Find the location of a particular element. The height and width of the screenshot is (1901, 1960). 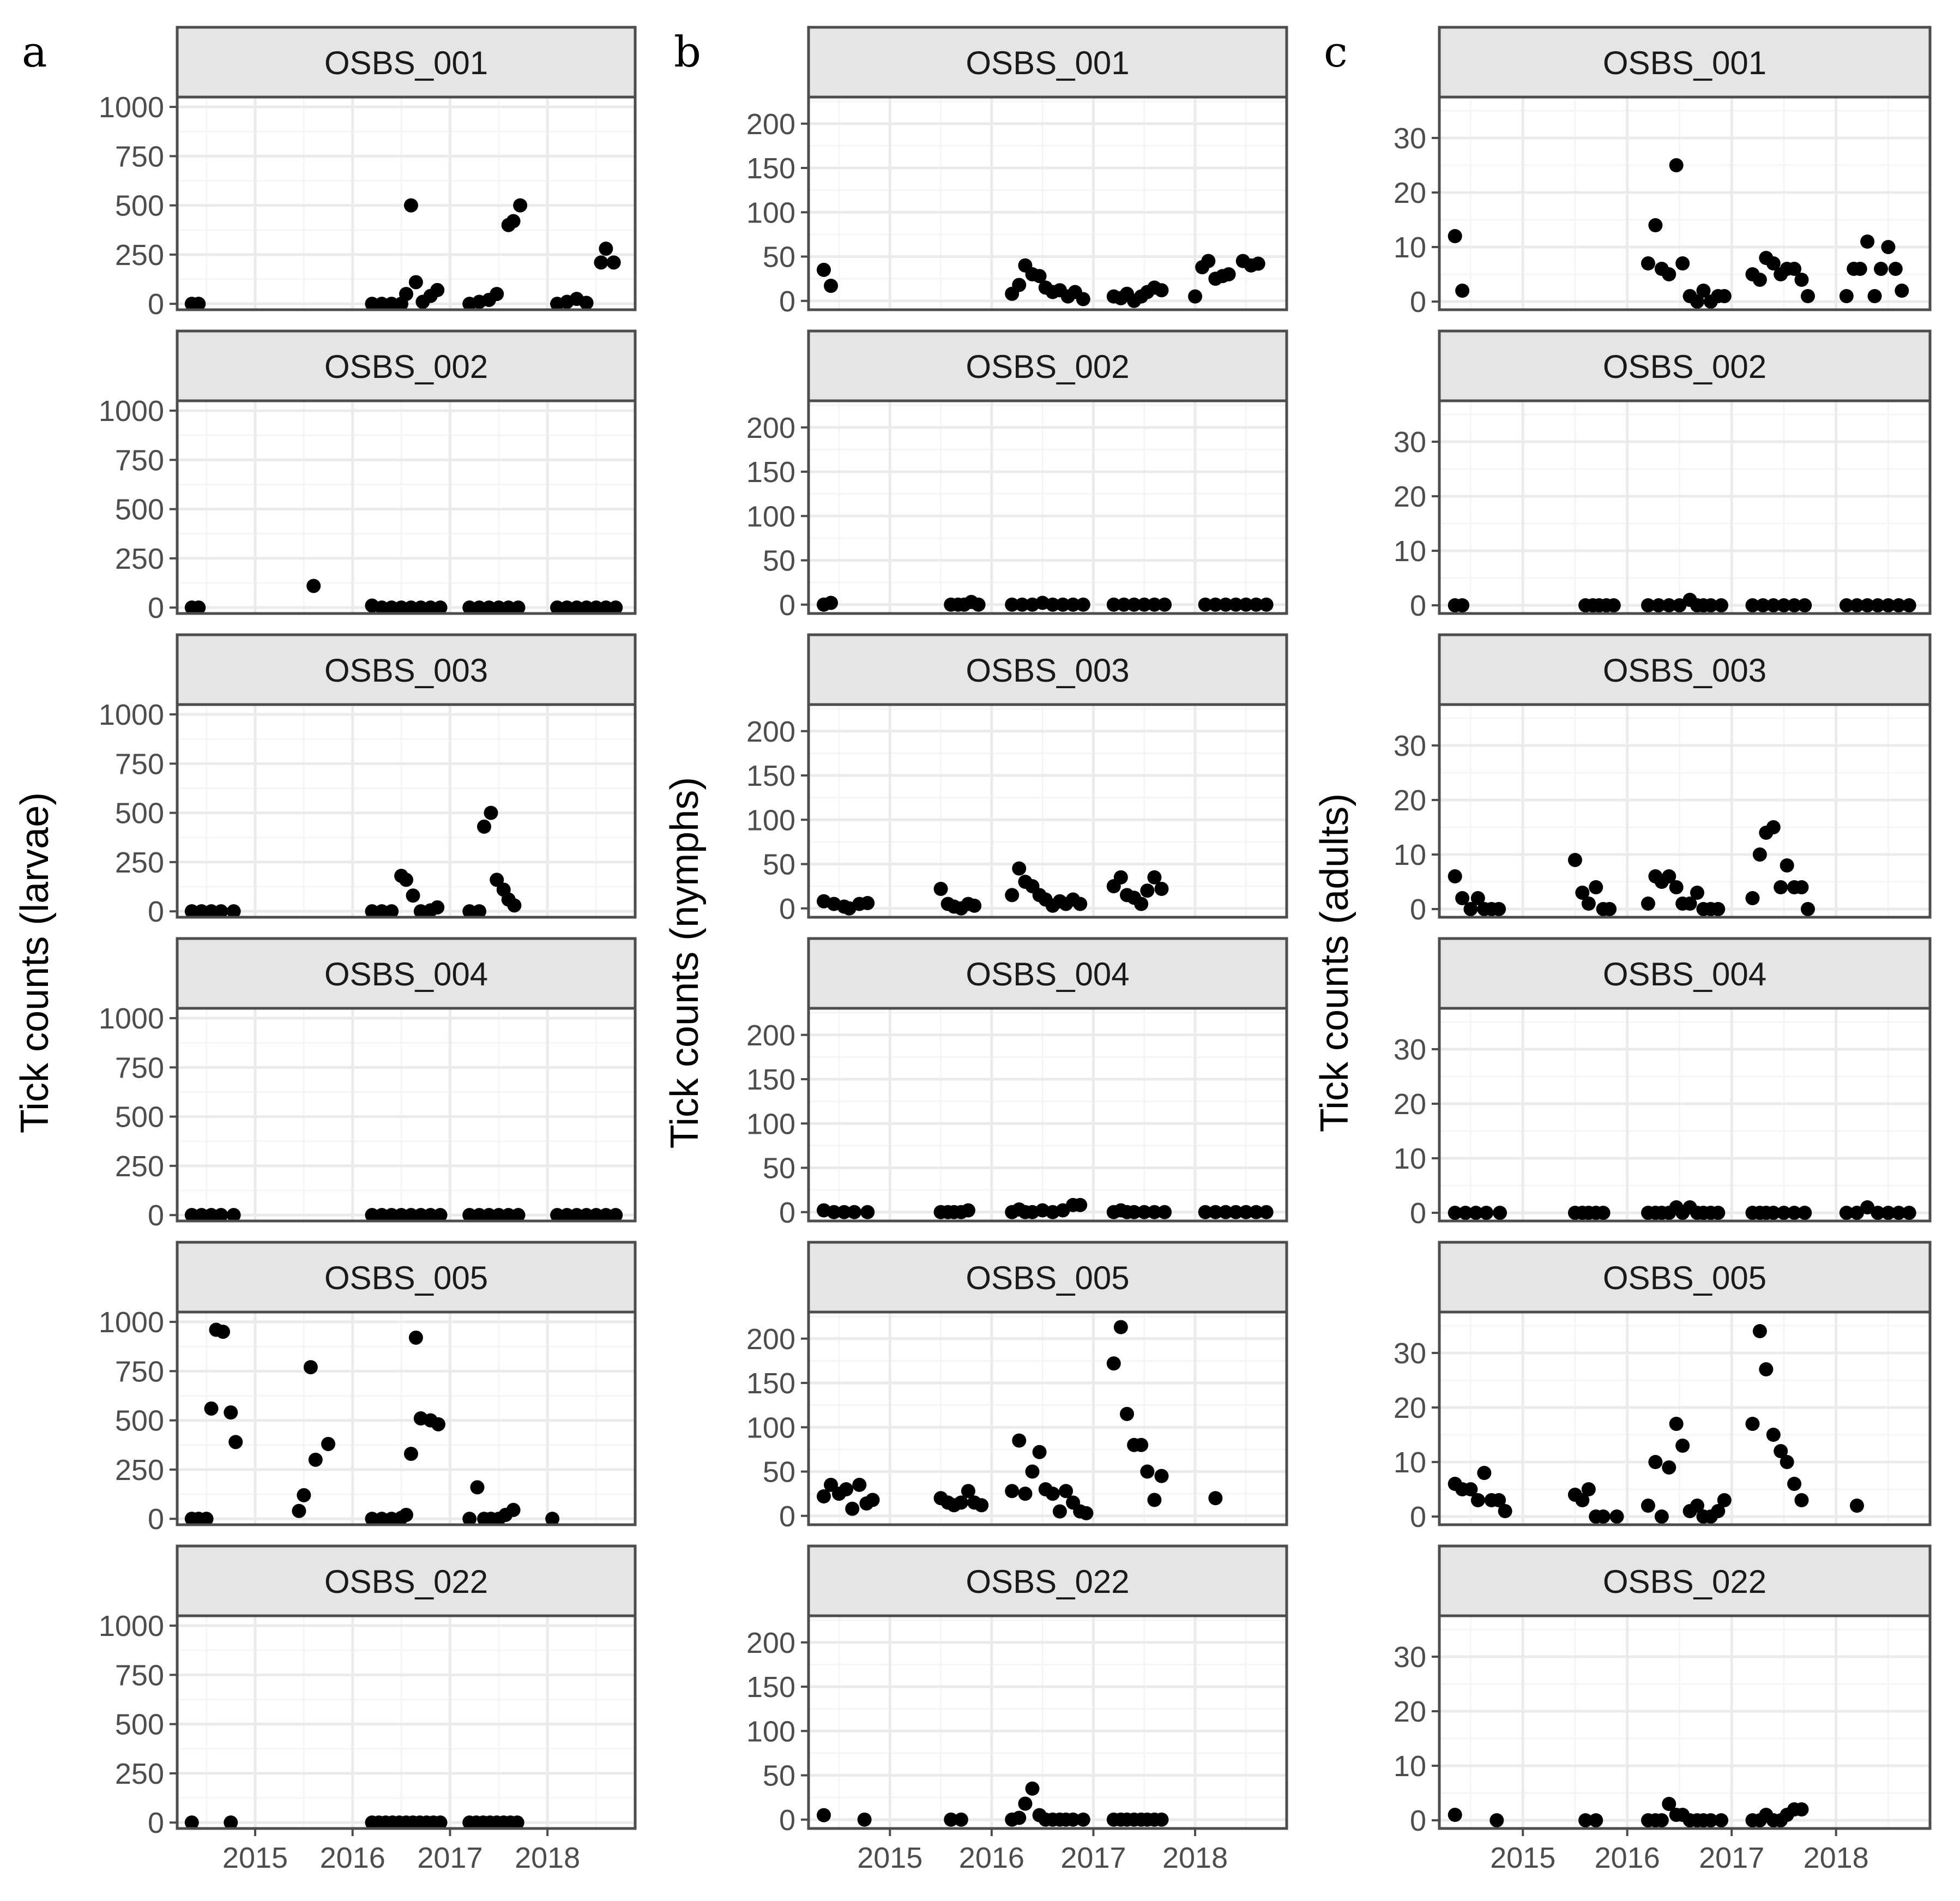

x-tick-label: 2017 is located at coordinates (450, 1858).